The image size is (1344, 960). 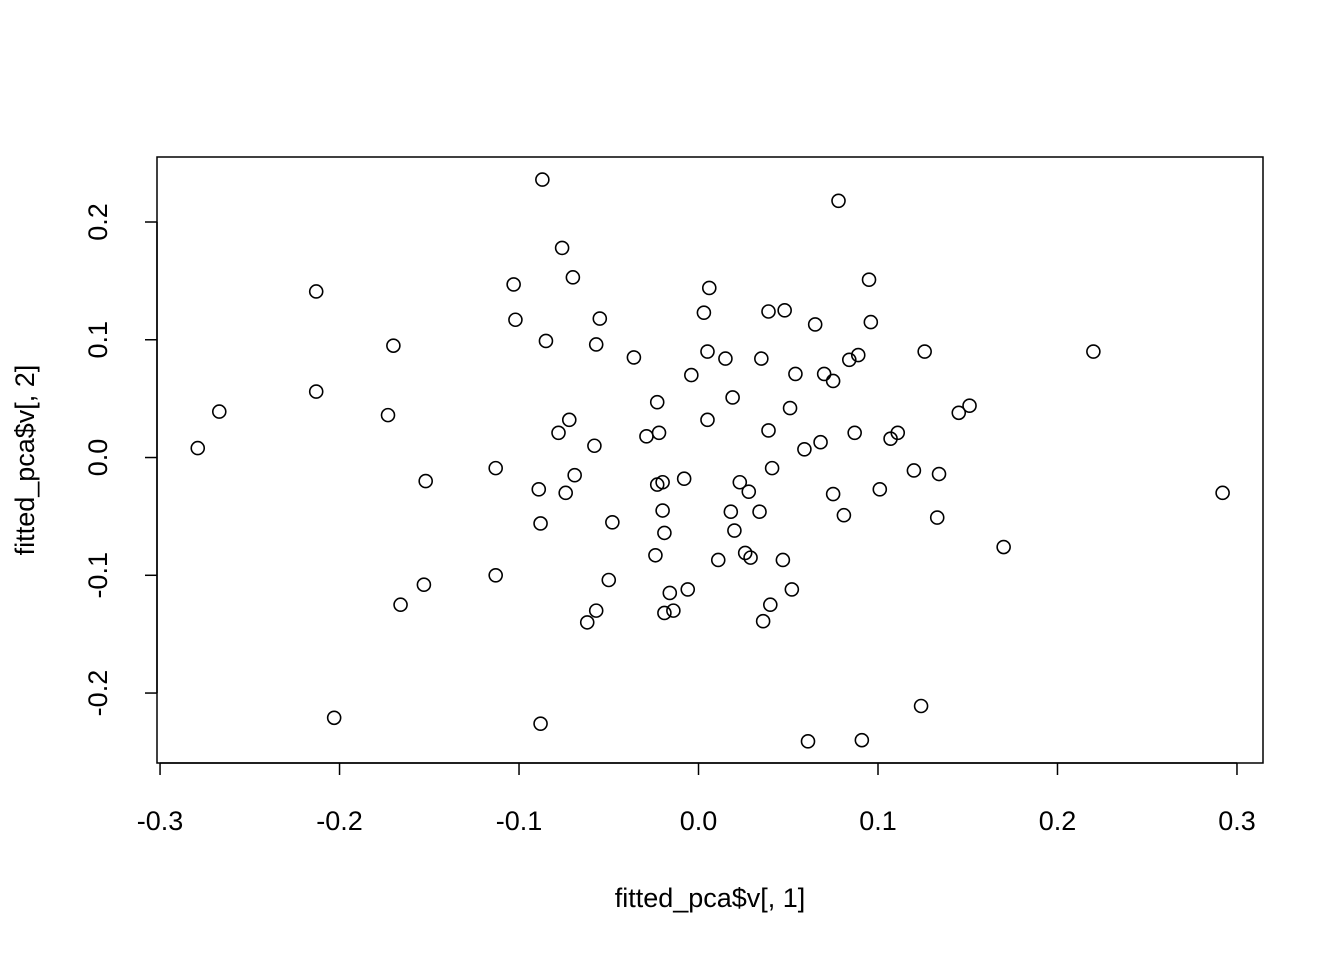 I want to click on y-tick-label: -0.2, so click(x=98, y=693).